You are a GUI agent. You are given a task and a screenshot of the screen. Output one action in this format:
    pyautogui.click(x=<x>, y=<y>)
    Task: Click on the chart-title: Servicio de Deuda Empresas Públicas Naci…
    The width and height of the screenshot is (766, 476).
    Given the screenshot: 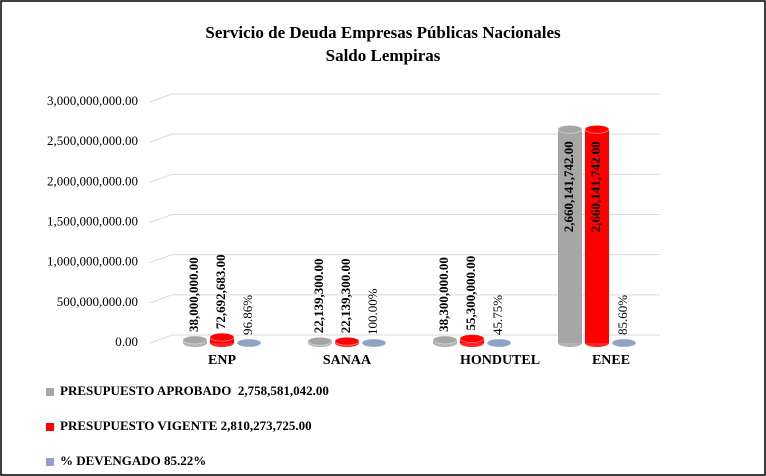 What is the action you would take?
    pyautogui.click(x=383, y=32)
    